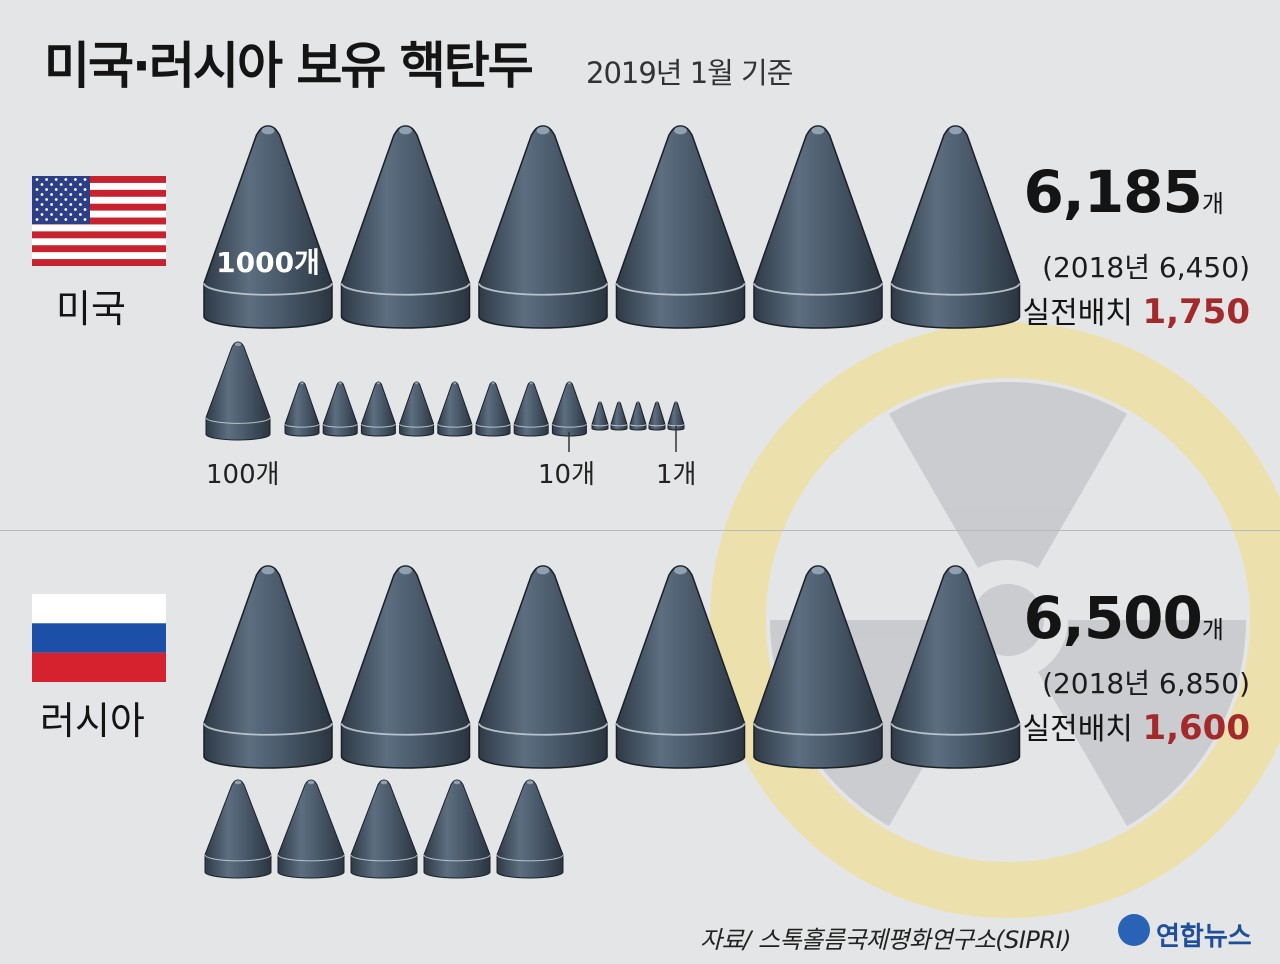 Image resolution: width=1280 pixels, height=964 pixels. I want to click on us-flag-icon, so click(99, 221).